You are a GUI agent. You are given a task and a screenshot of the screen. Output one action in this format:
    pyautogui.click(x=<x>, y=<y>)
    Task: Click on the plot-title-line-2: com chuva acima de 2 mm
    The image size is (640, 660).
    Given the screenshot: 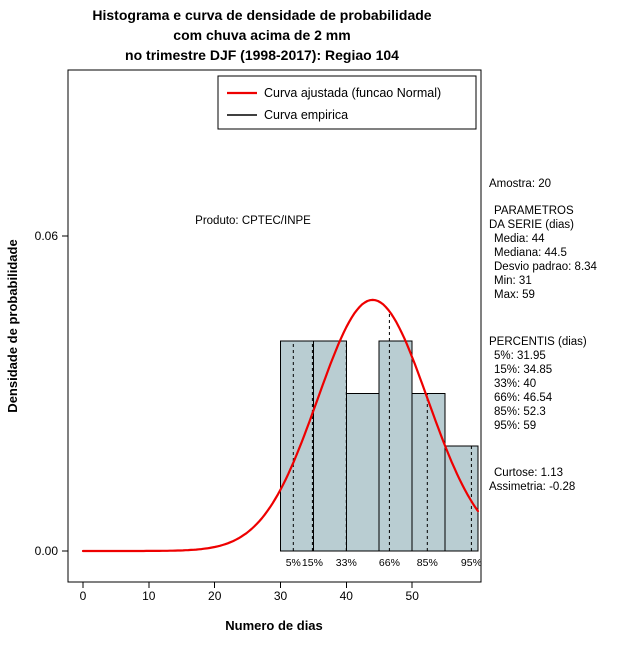 What is the action you would take?
    pyautogui.click(x=262, y=35)
    